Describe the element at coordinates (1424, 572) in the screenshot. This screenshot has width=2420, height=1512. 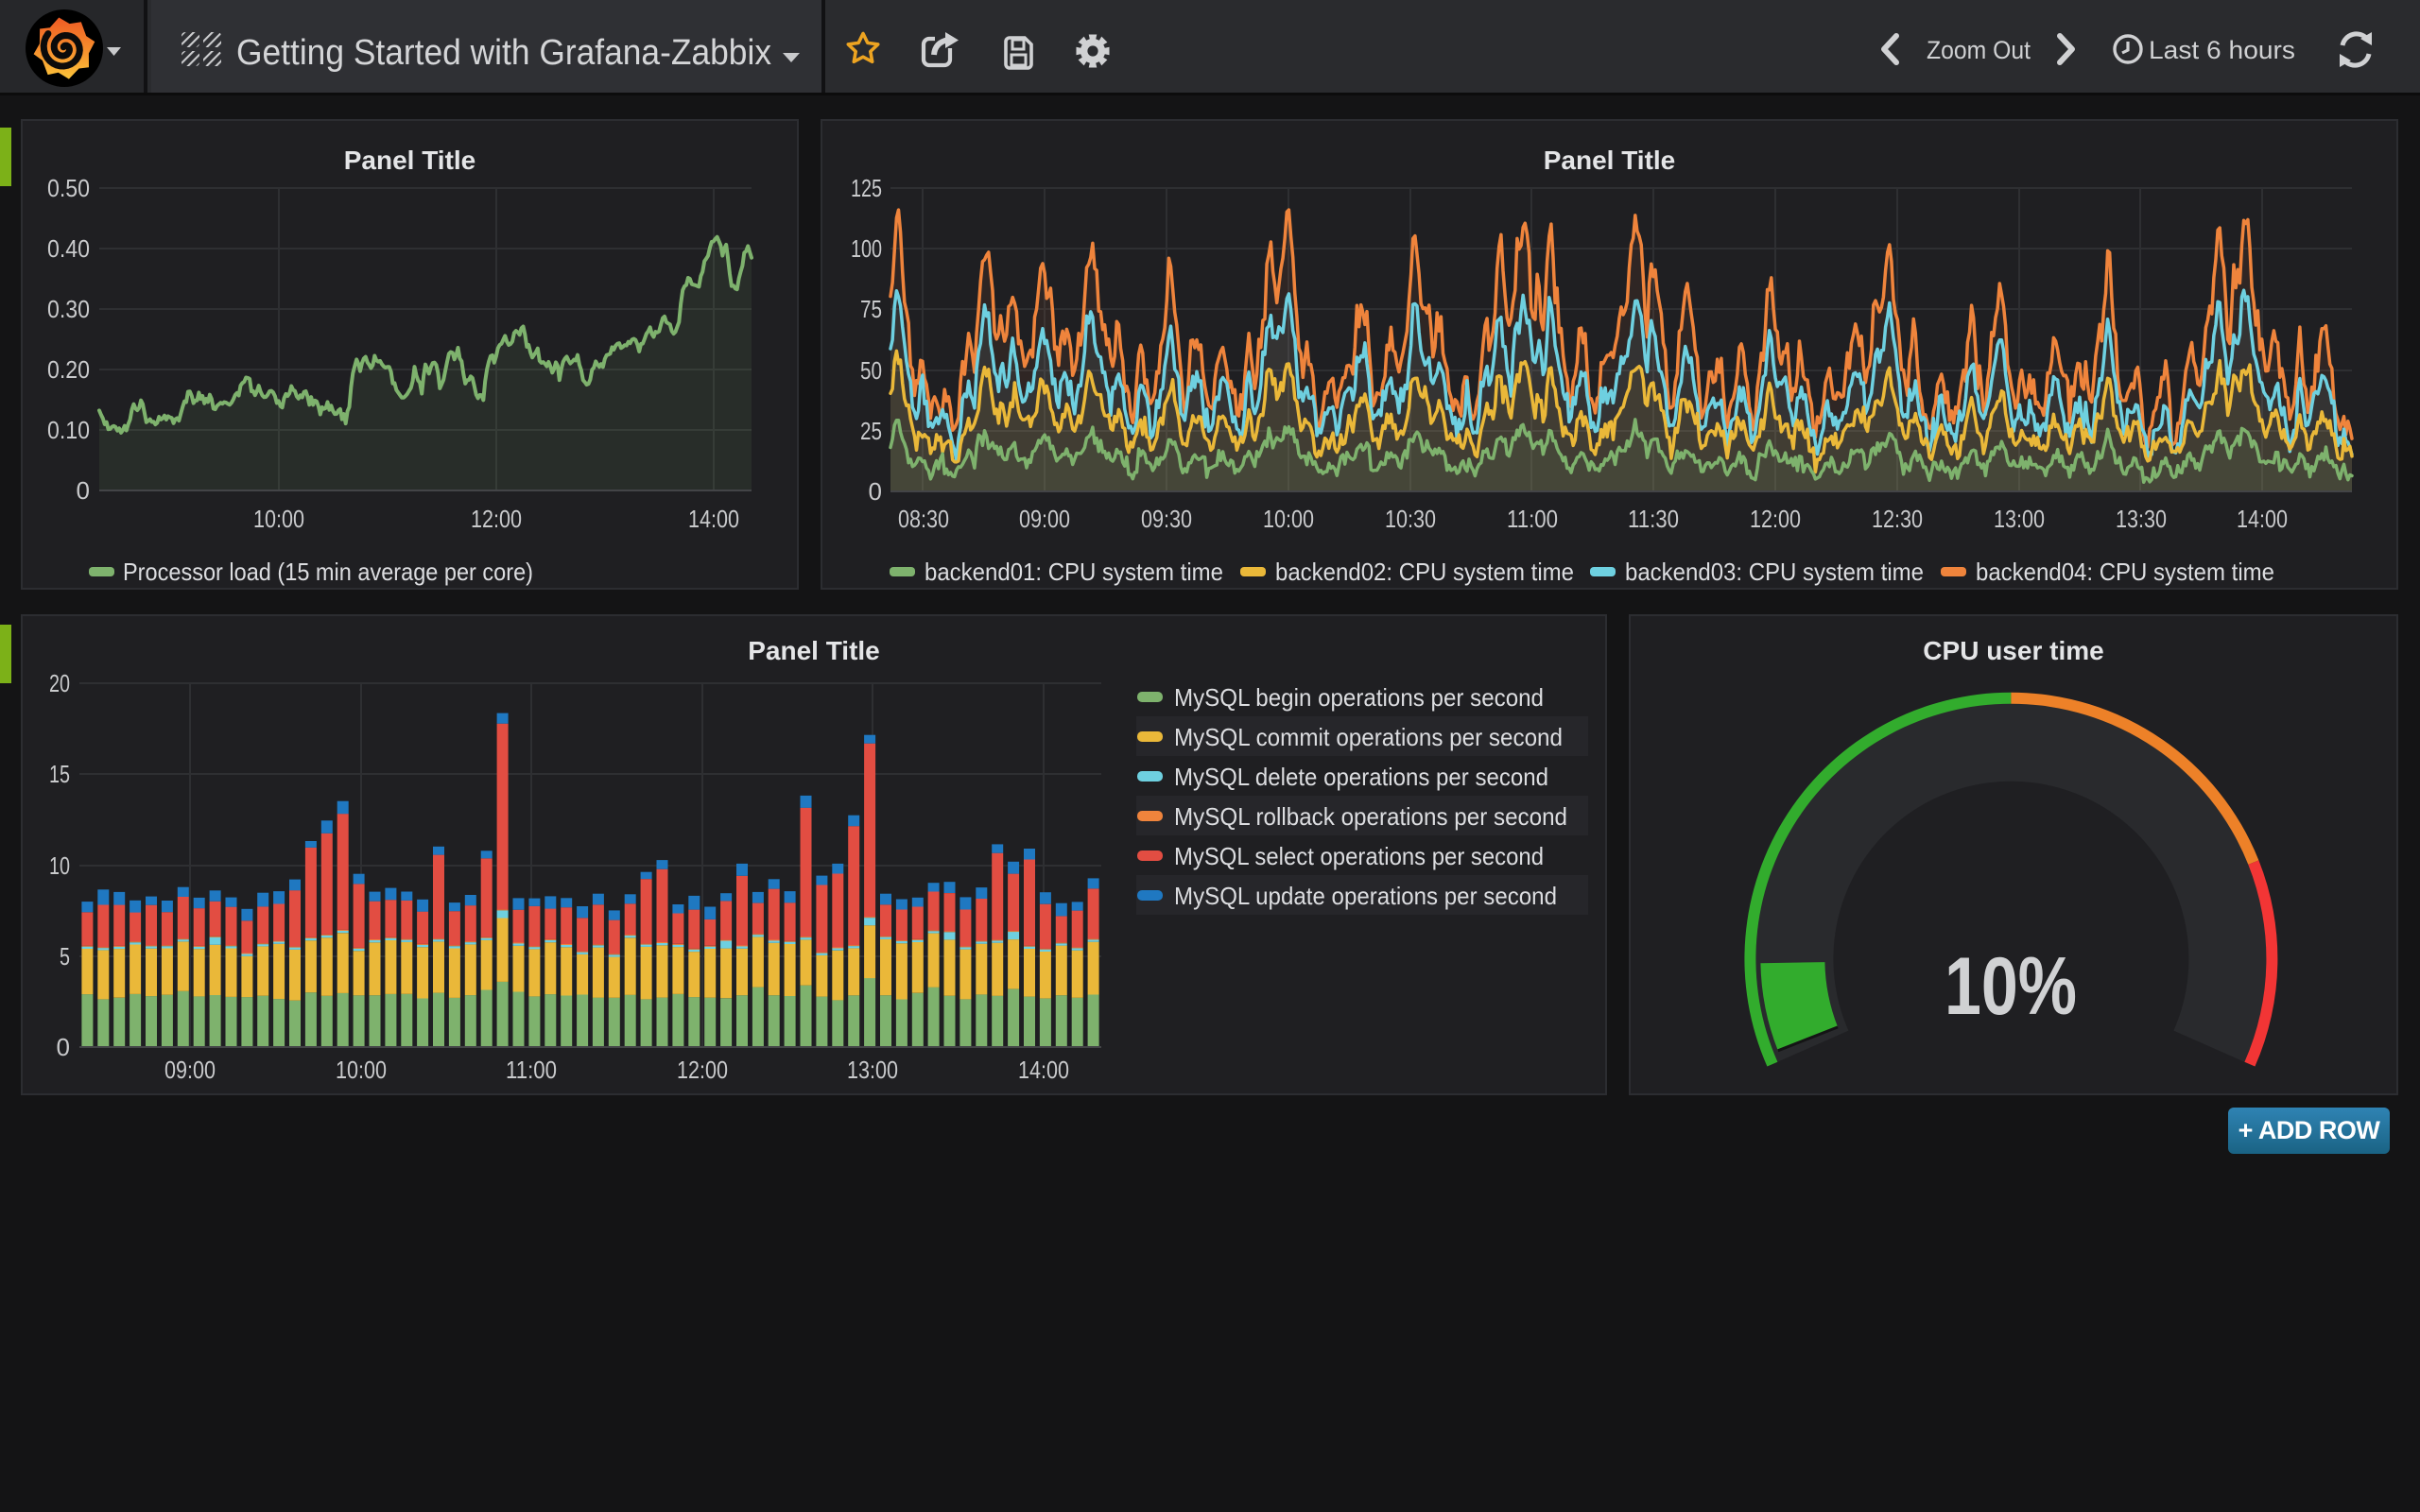
I see `svg-text: backend02: CPU system time` at that location.